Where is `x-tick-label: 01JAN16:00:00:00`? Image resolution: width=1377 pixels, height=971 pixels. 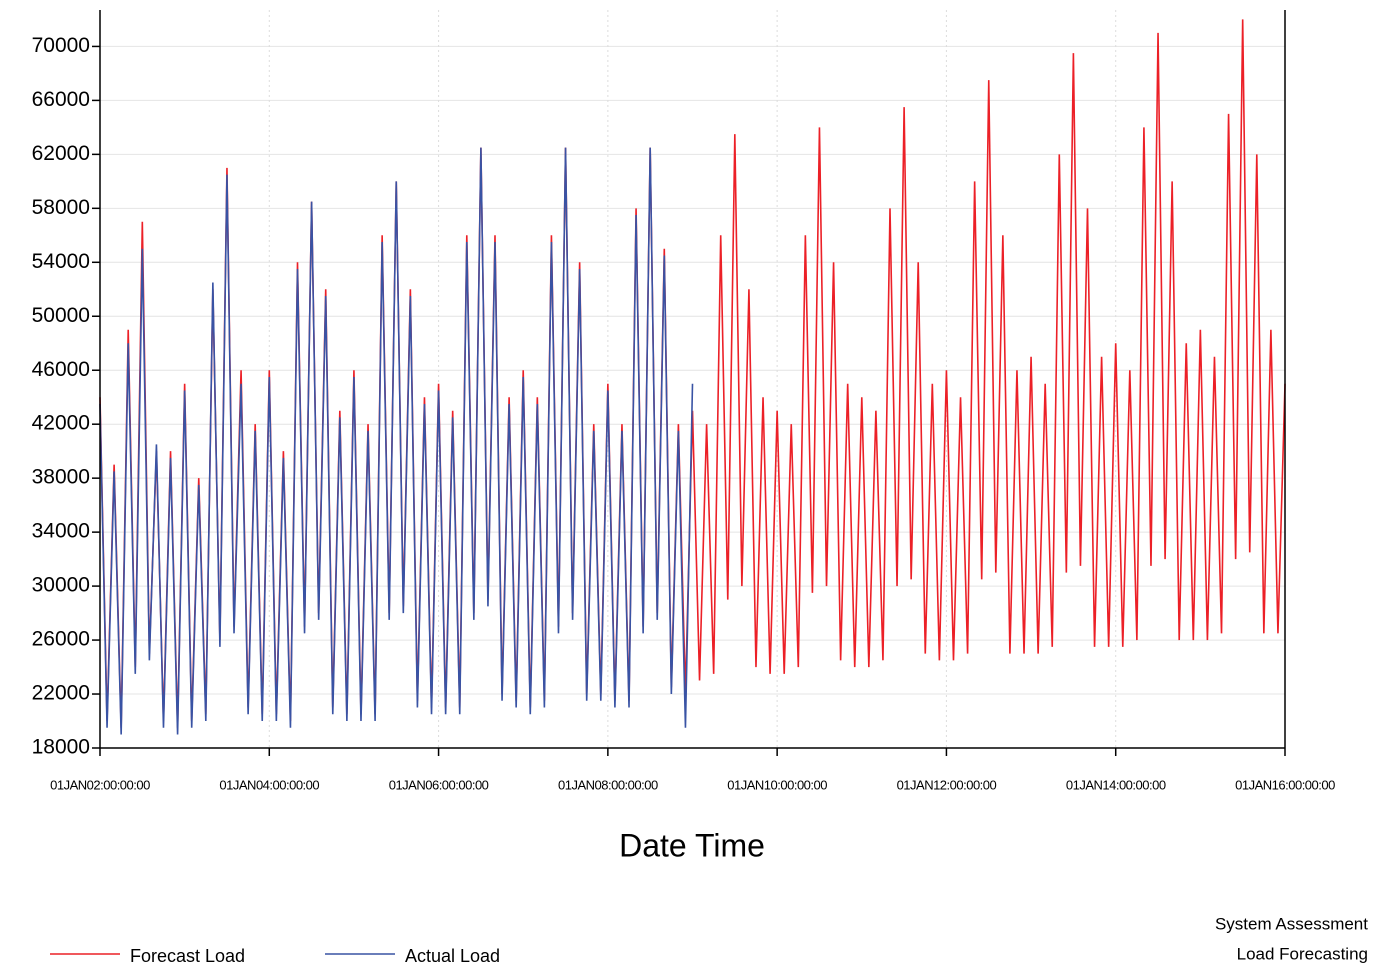 x-tick-label: 01JAN16:00:00:00 is located at coordinates (1285, 784).